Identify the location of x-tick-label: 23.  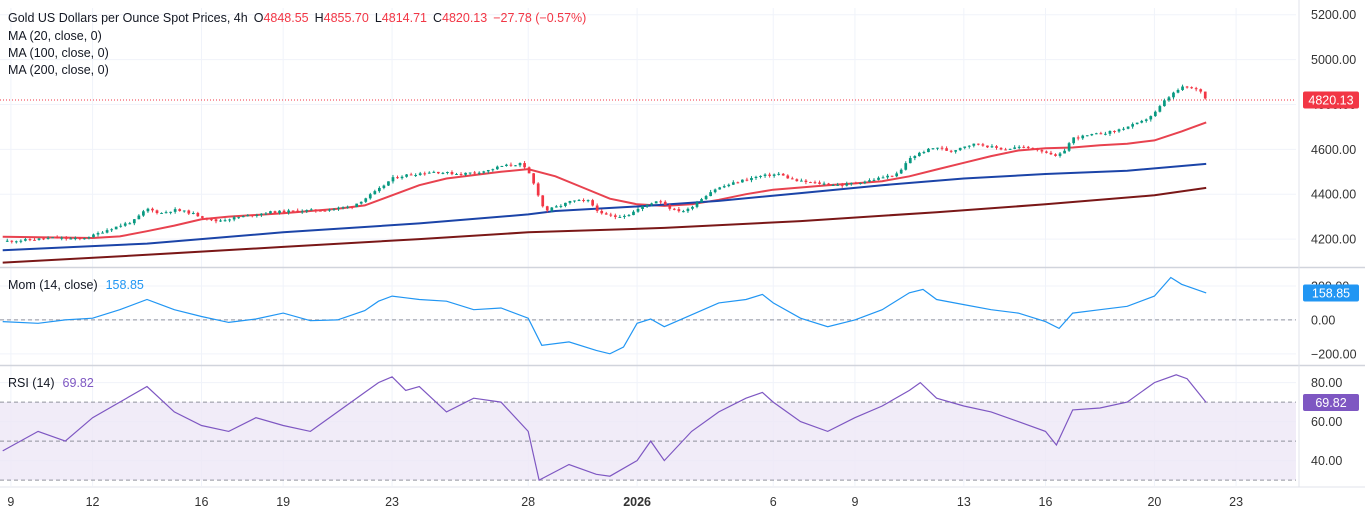
(392, 502).